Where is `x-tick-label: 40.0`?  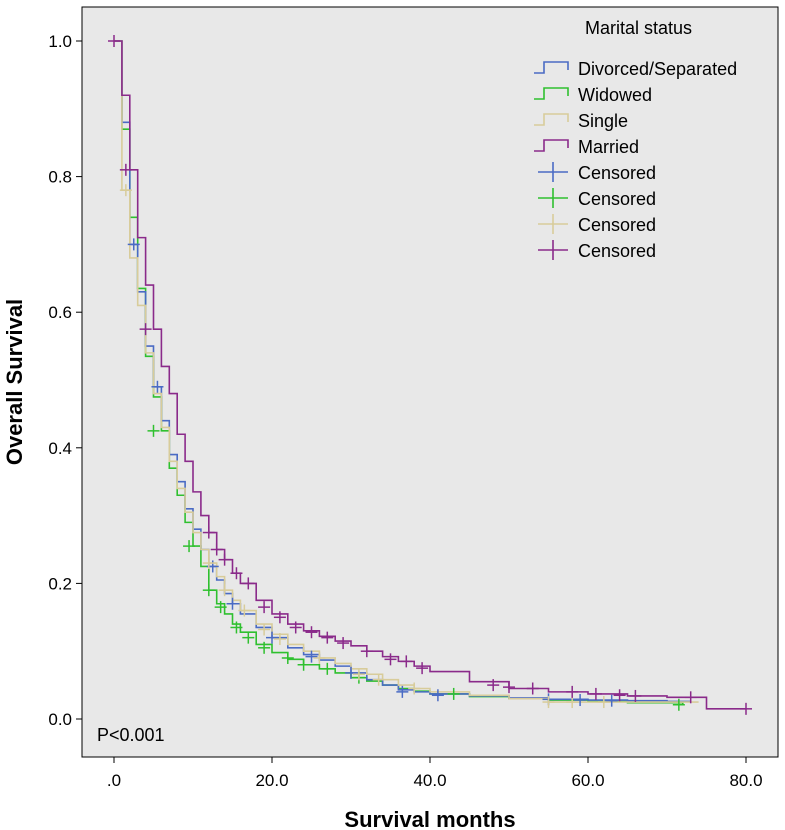 x-tick-label: 40.0 is located at coordinates (429, 780).